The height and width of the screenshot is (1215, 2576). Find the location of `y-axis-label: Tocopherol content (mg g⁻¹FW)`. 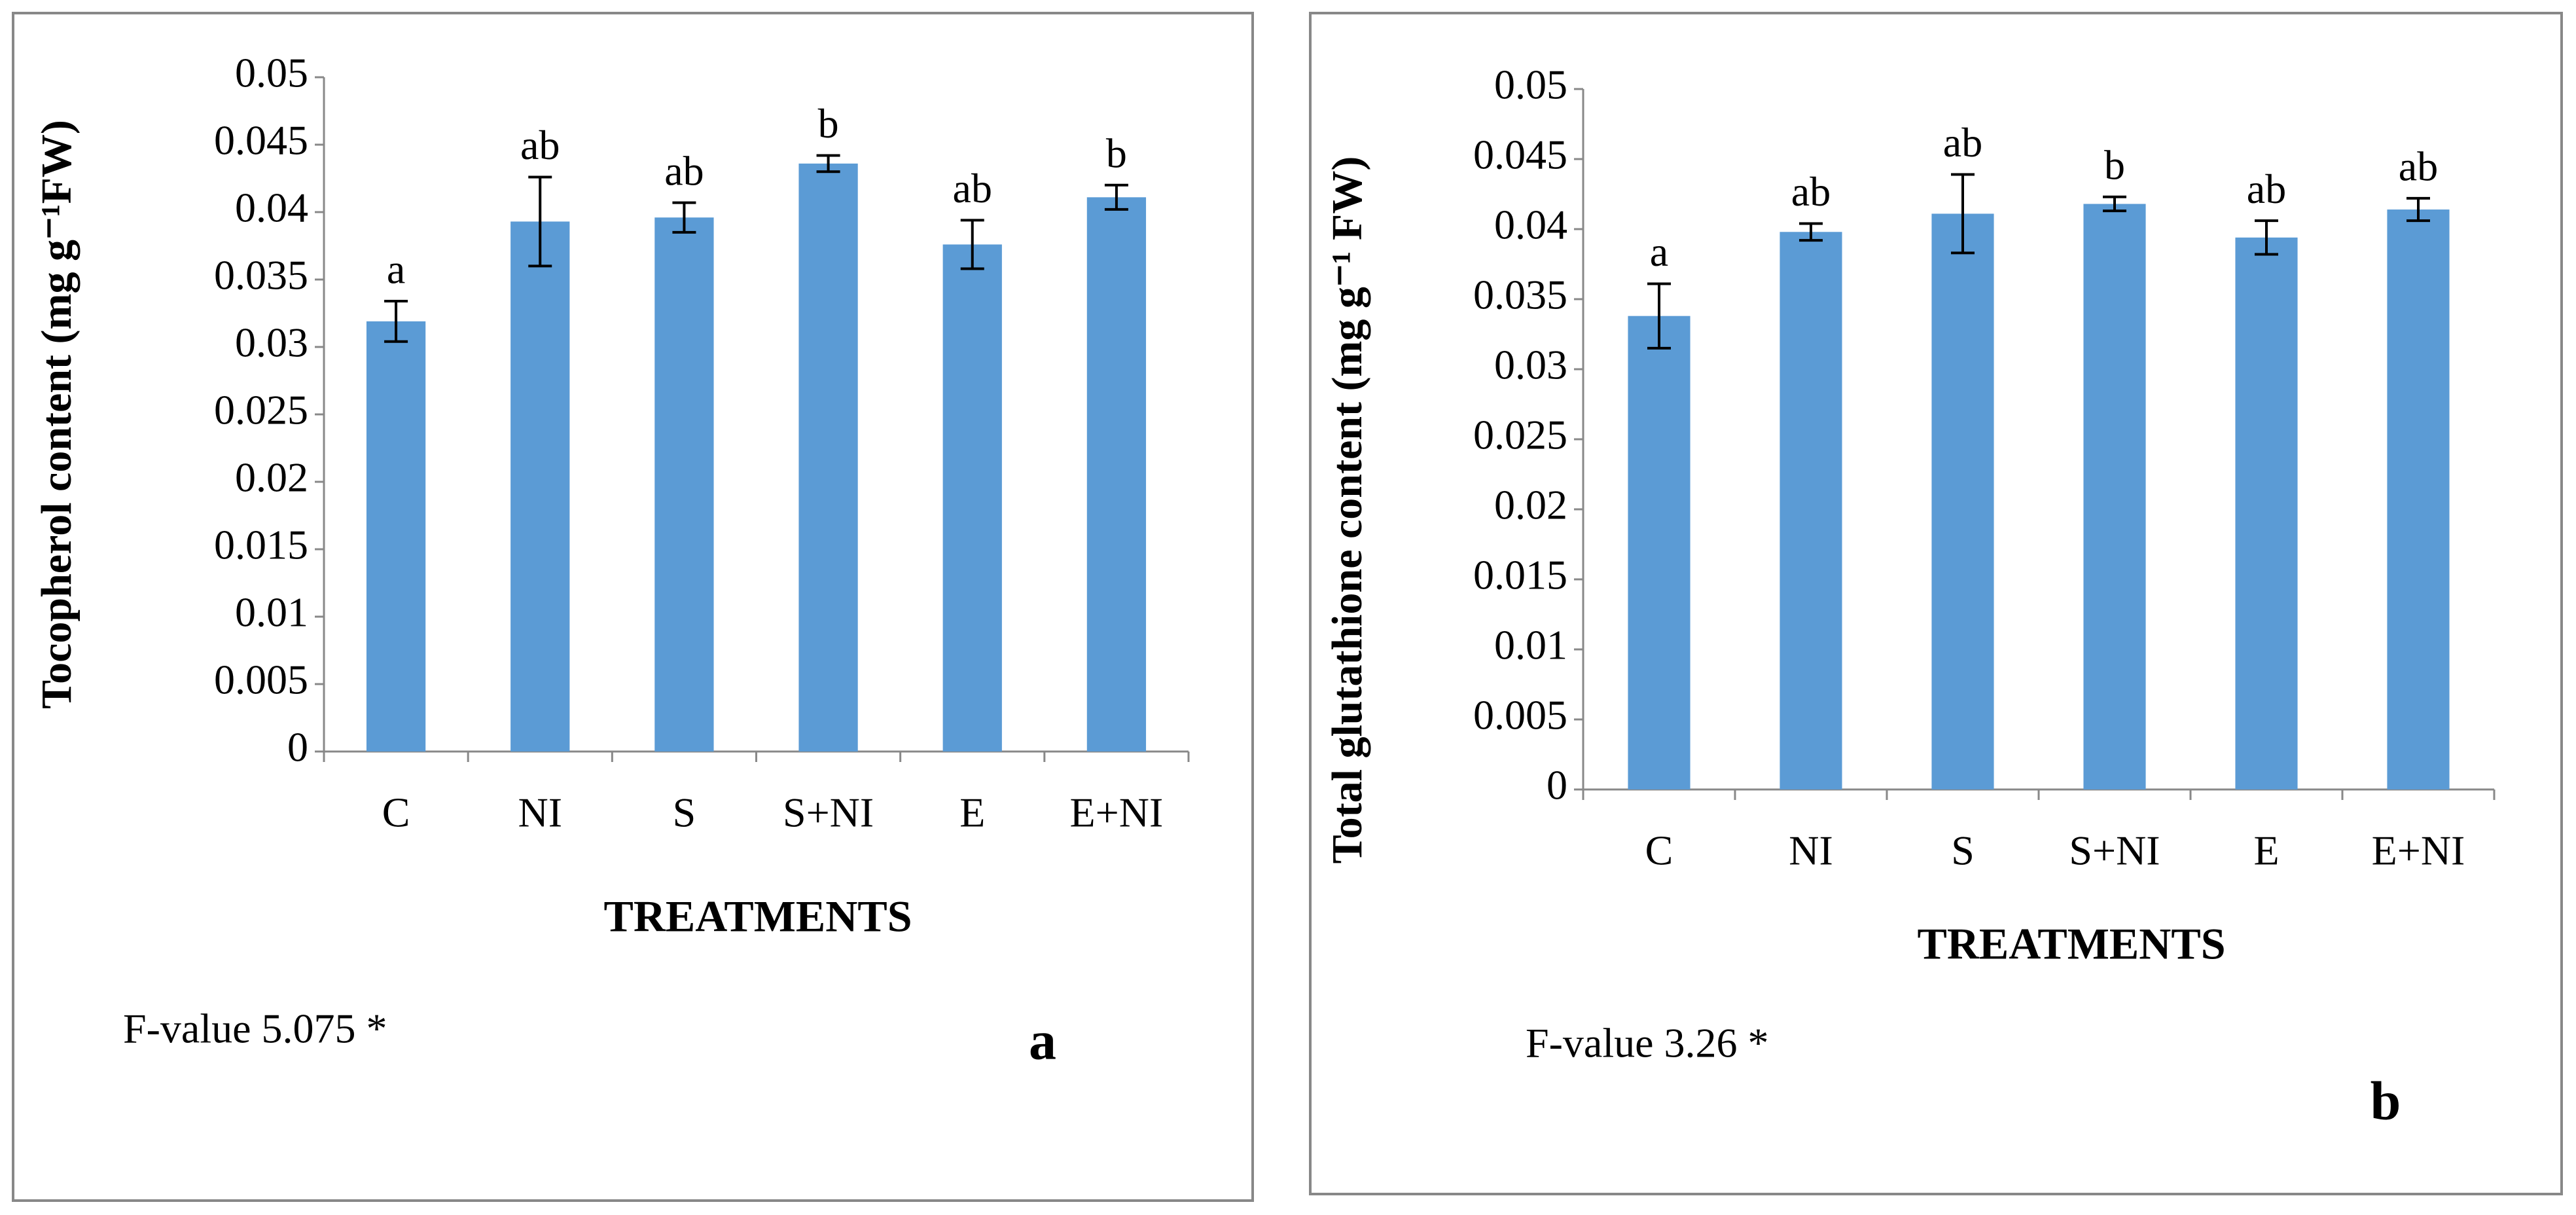

y-axis-label: Tocopherol content (mg g⁻¹FW) is located at coordinates (56, 414).